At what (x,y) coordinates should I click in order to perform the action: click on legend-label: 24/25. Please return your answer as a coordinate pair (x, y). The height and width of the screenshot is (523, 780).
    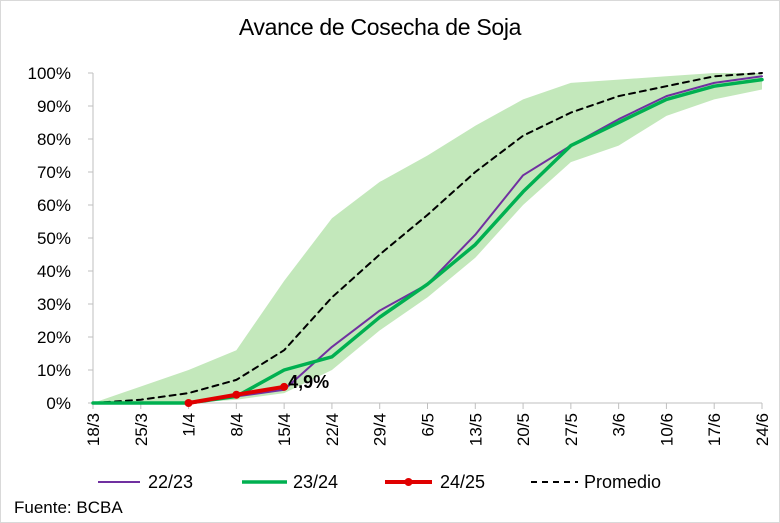
    Looking at the image, I should click on (462, 482).